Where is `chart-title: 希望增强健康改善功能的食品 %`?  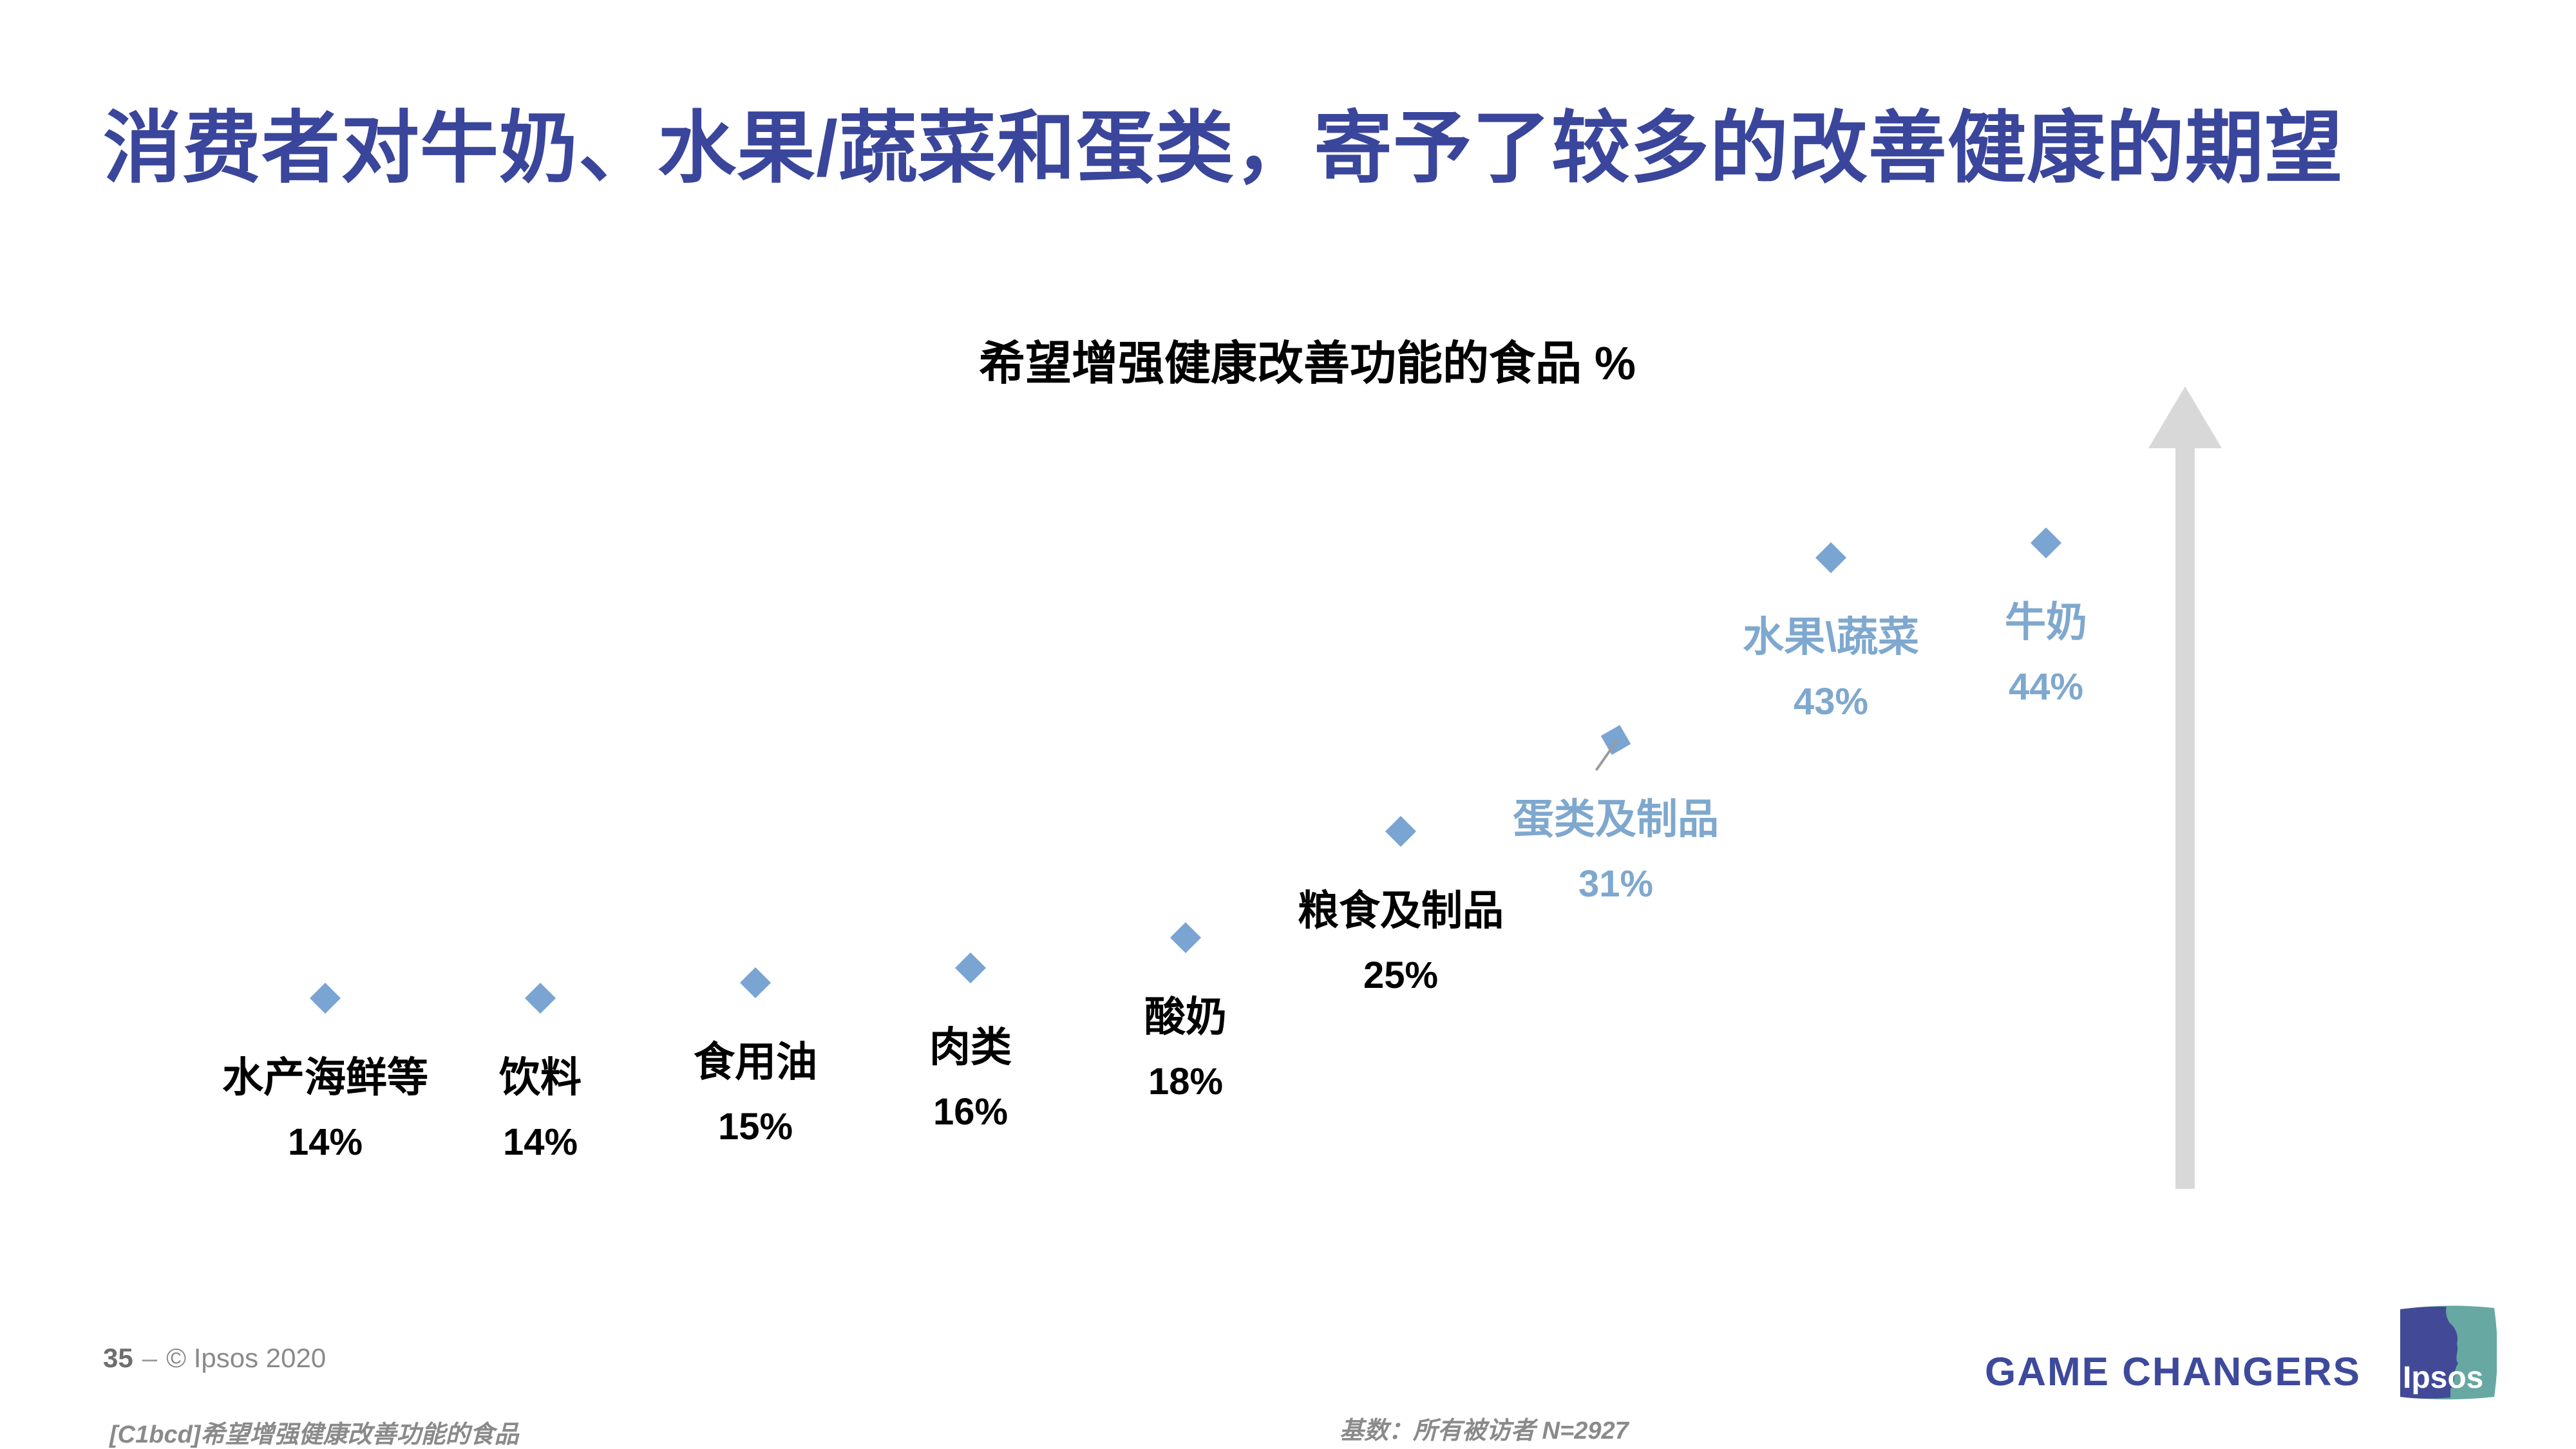 chart-title: 希望增强健康改善功能的食品 % is located at coordinates (1307, 364).